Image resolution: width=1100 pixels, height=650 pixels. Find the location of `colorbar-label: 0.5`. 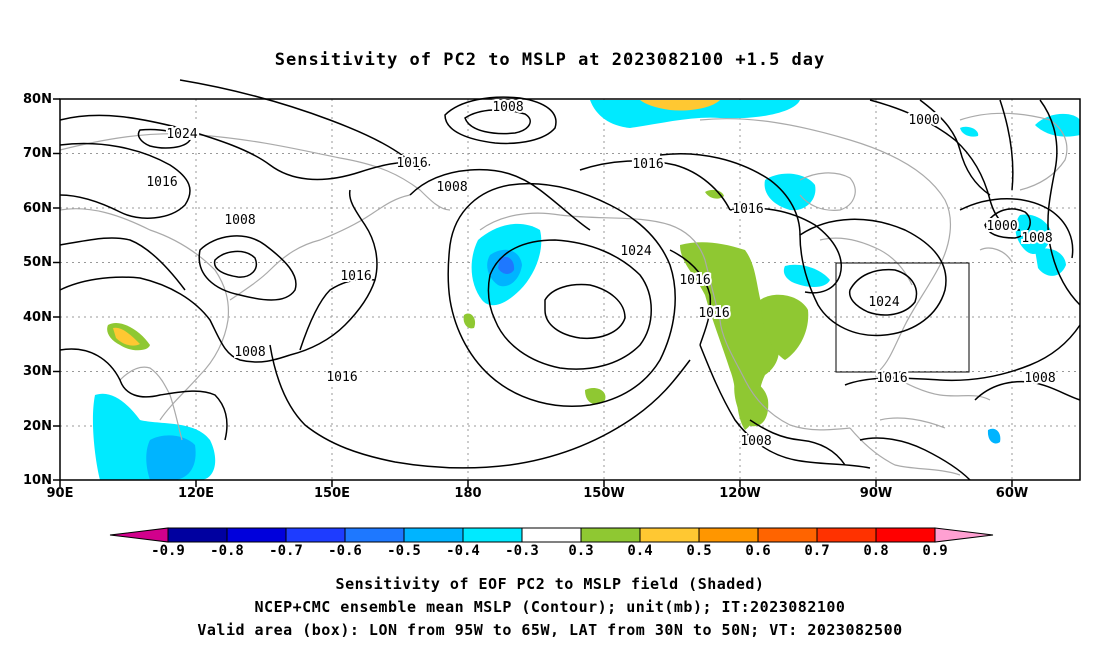

colorbar-label: 0.5 is located at coordinates (699, 551).